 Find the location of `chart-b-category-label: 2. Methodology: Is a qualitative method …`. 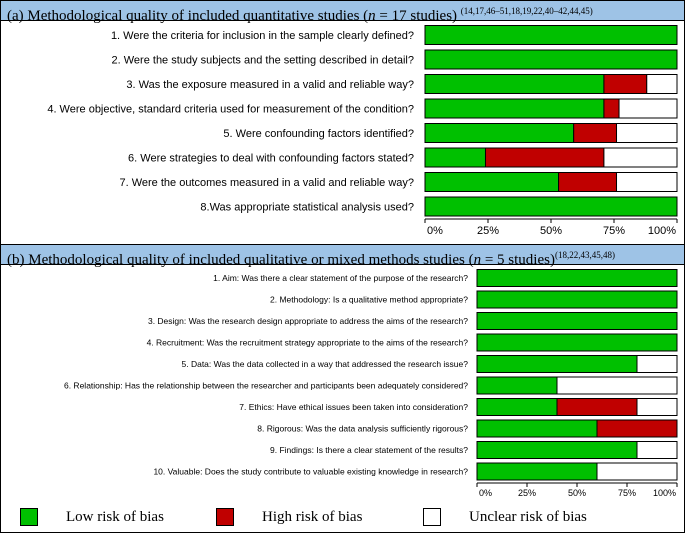

chart-b-category-label: 2. Methodology: Is a qualitative method … is located at coordinates (369, 300).